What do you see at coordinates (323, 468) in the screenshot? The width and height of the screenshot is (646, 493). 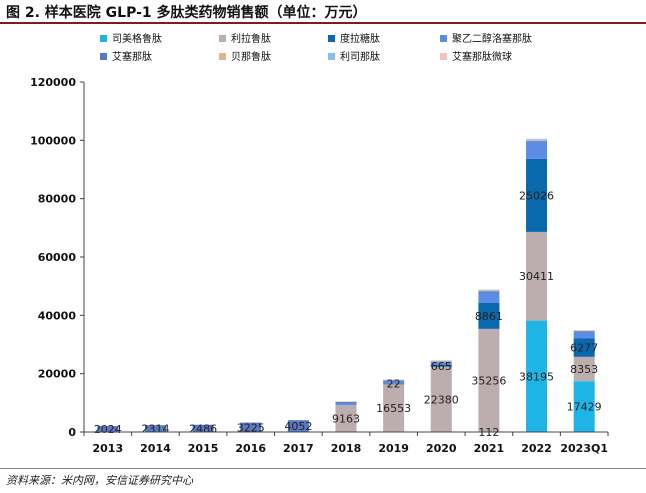 I see `source-rule` at bounding box center [323, 468].